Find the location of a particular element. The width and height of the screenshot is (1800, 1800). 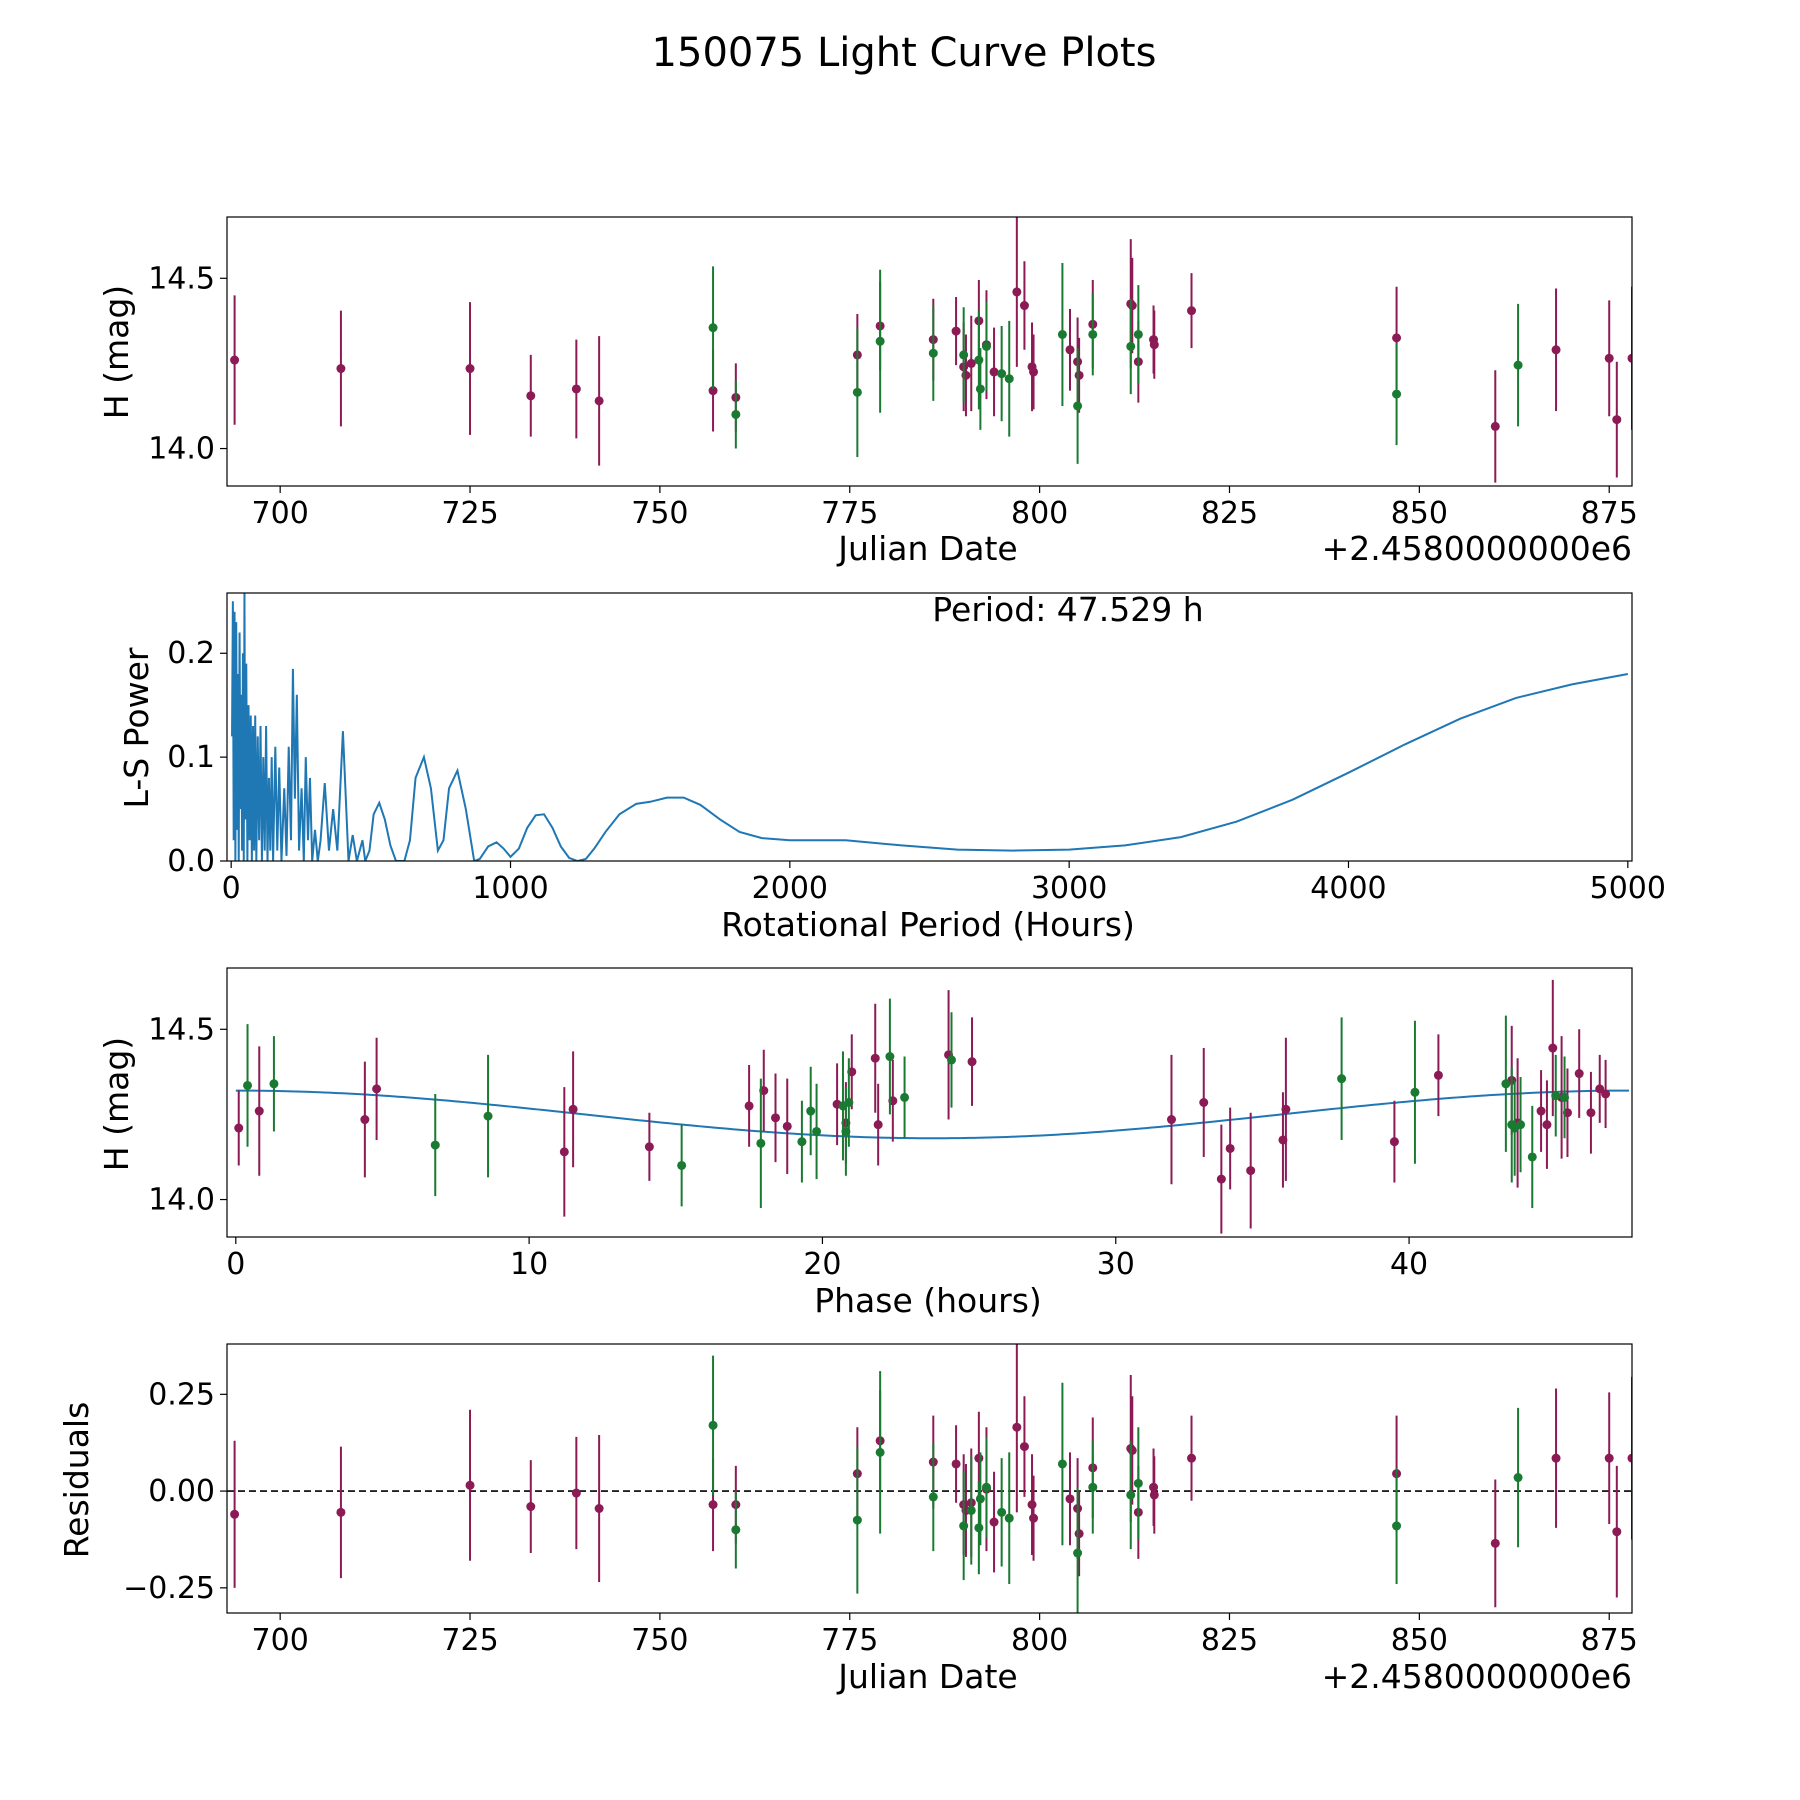

phased-xtick-label: 40 is located at coordinates (1409, 1264).